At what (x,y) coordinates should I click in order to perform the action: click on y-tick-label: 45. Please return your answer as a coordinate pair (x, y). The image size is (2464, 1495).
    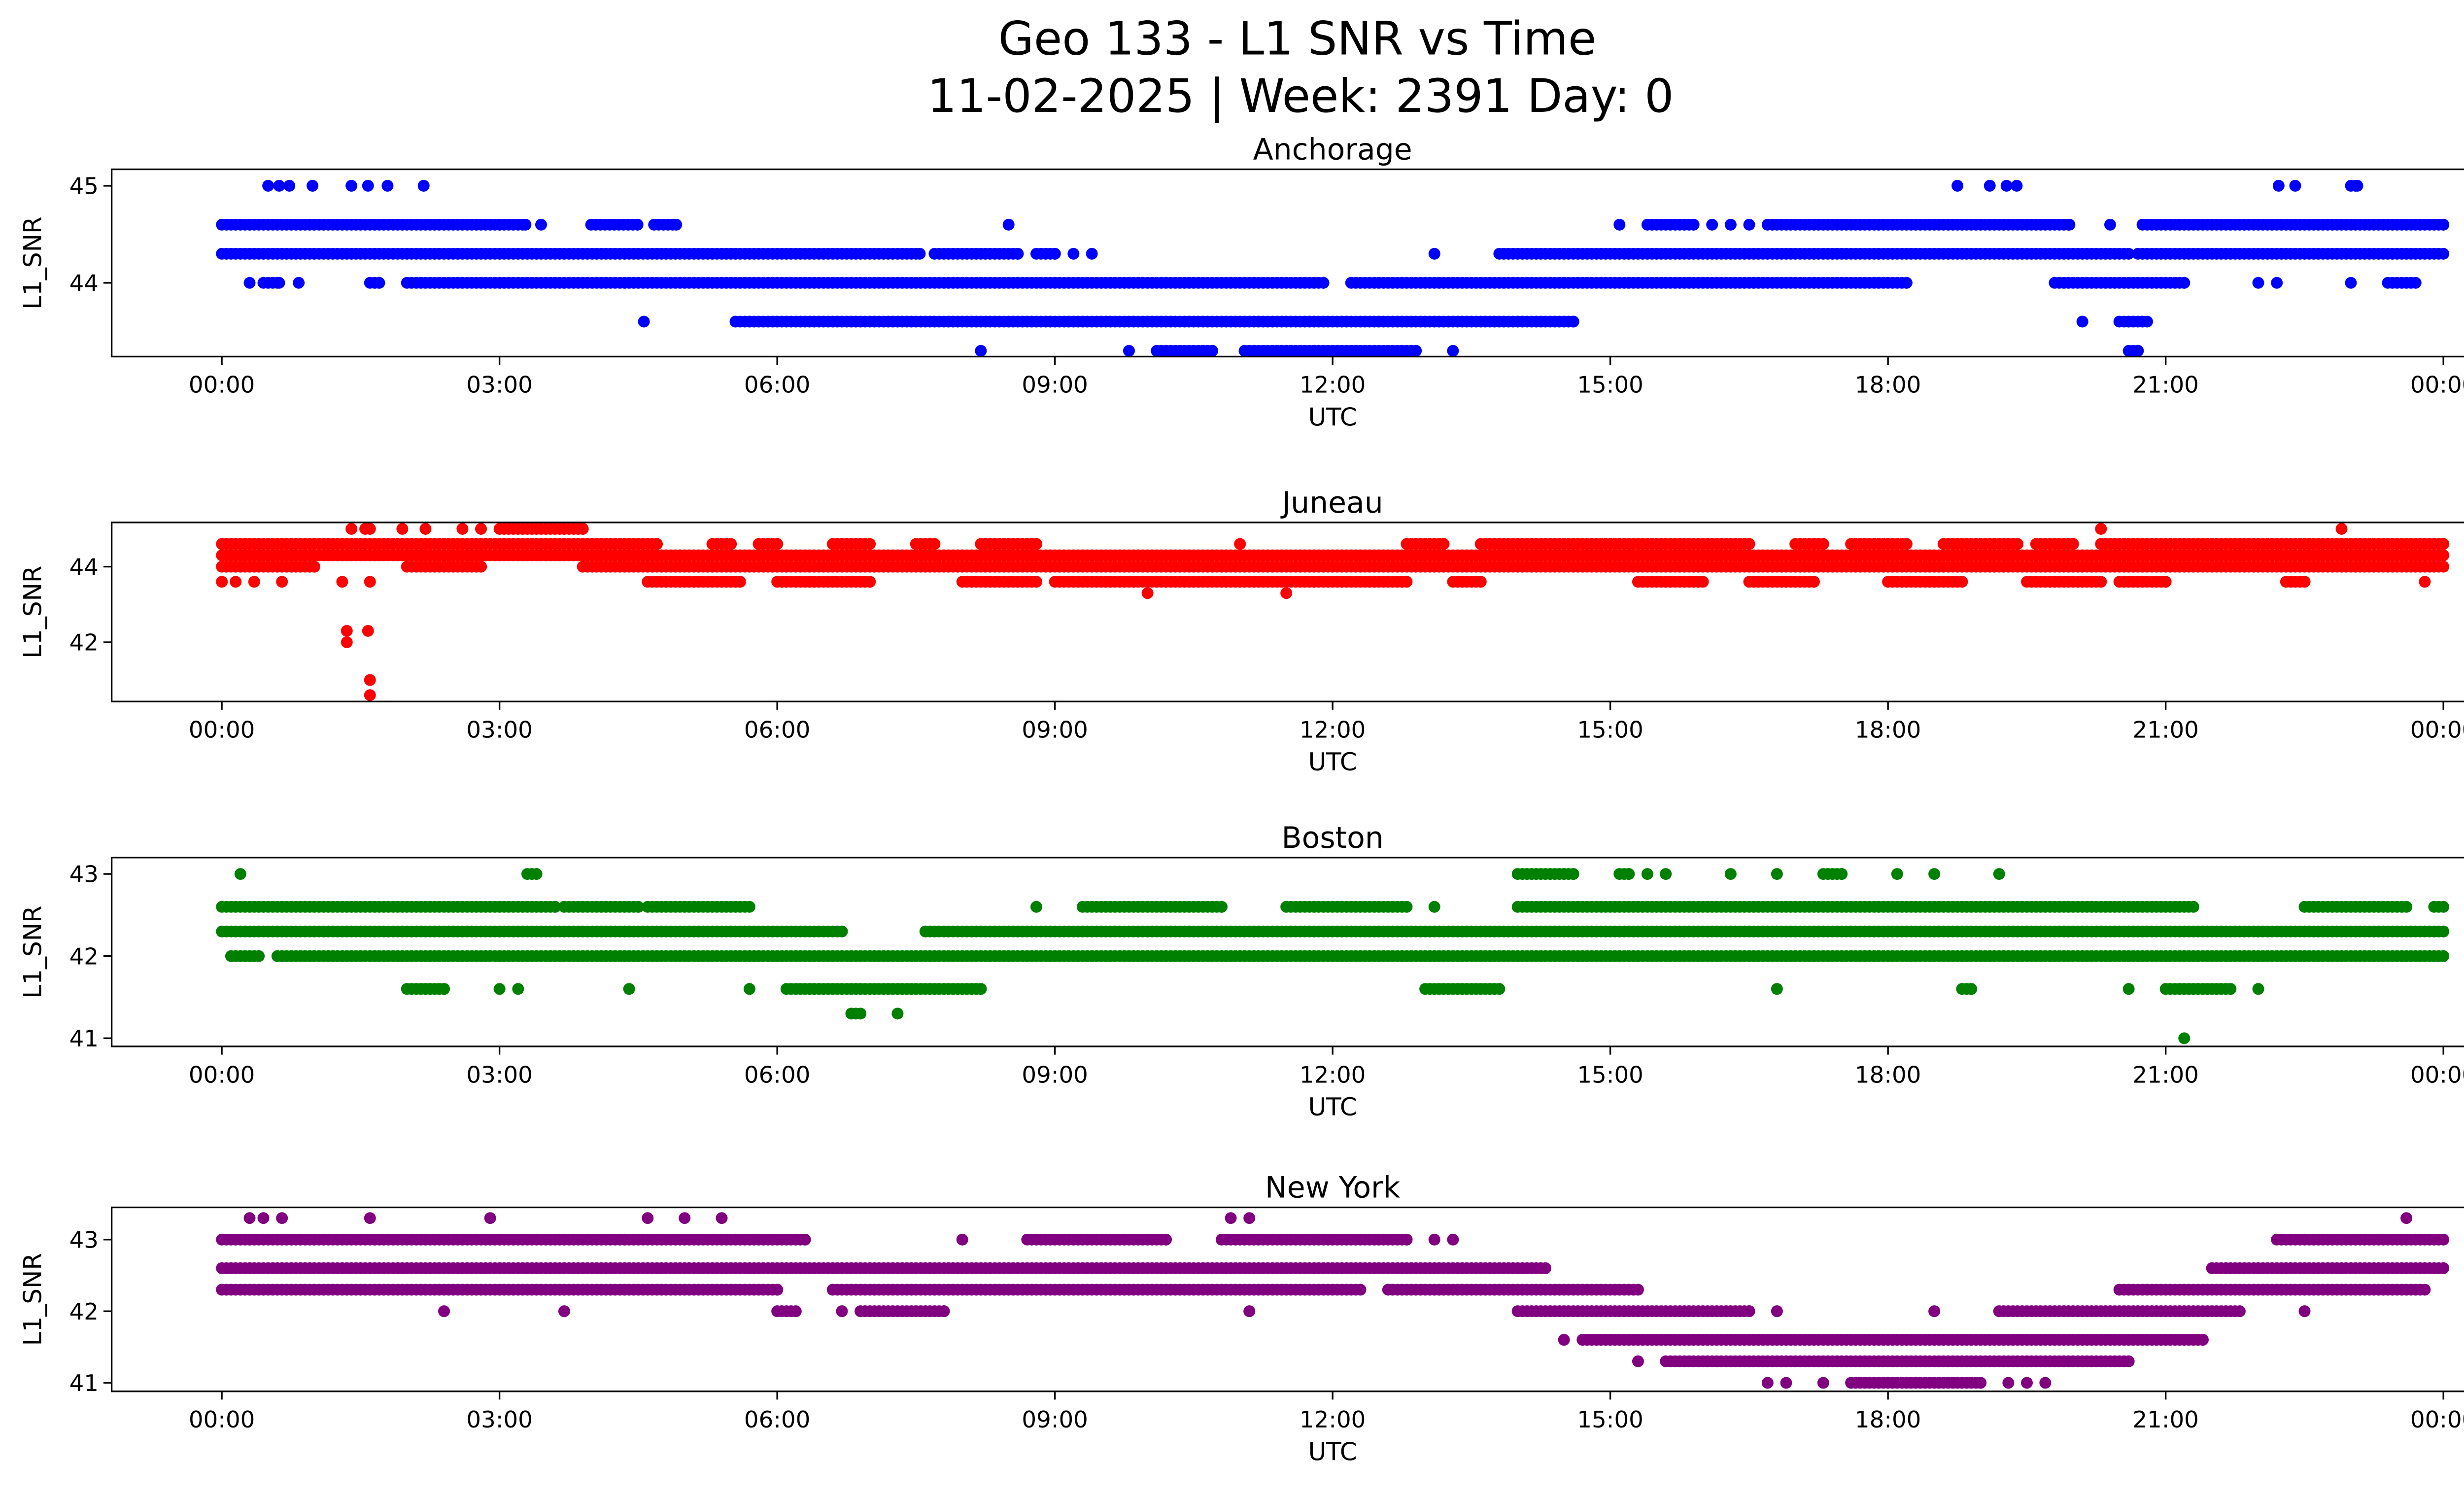
    Looking at the image, I should click on (84, 187).